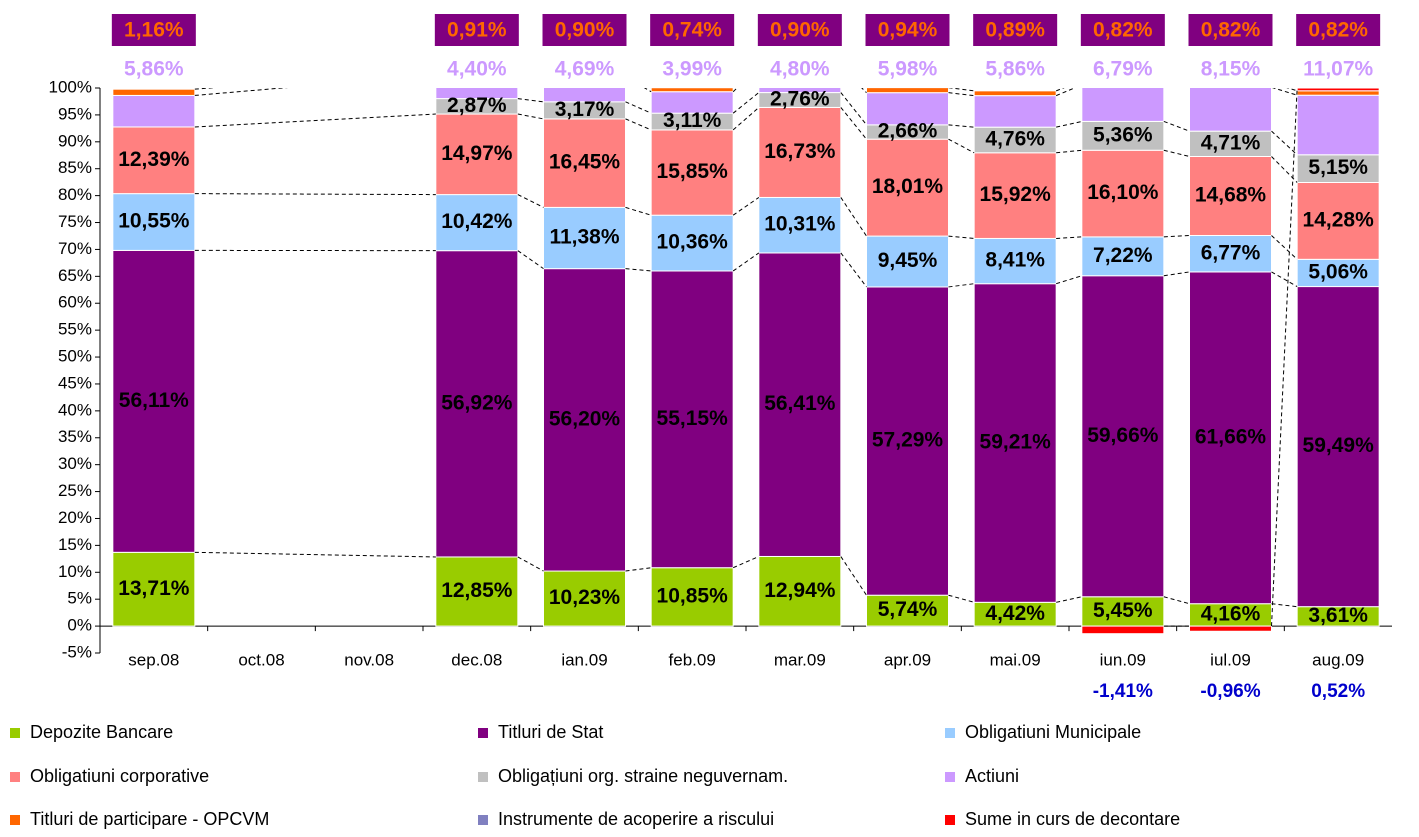 The width and height of the screenshot is (1419, 837). I want to click on data-label: 4,69%, so click(585, 69).